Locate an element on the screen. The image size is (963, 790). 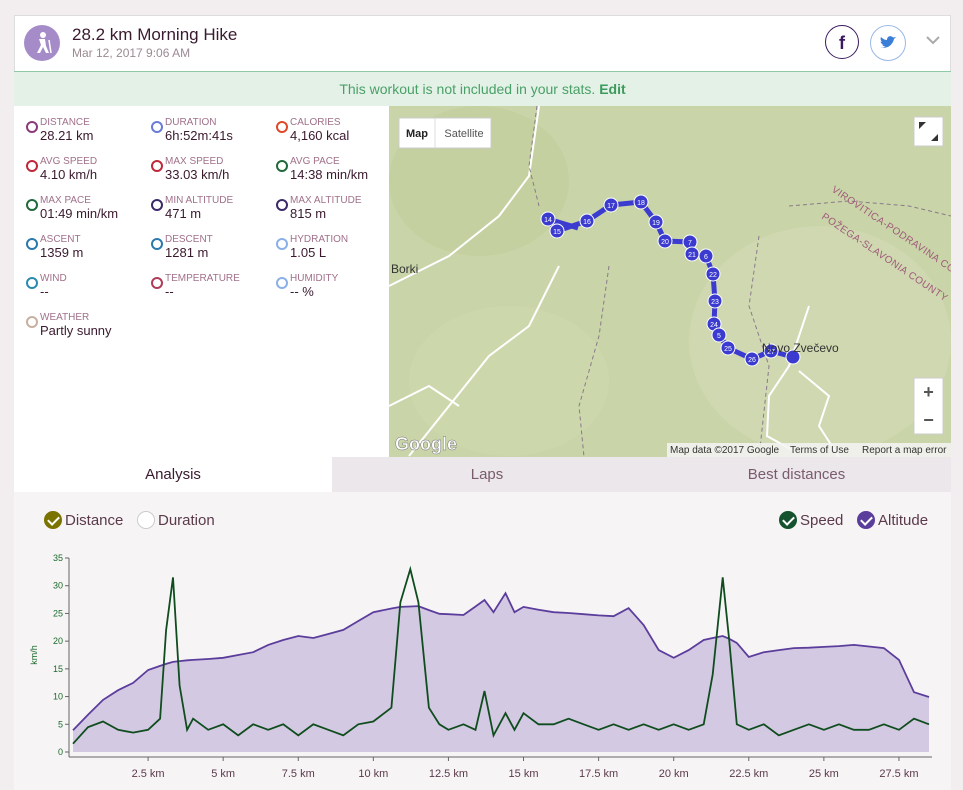
marker-label: 27 is located at coordinates (771, 352).